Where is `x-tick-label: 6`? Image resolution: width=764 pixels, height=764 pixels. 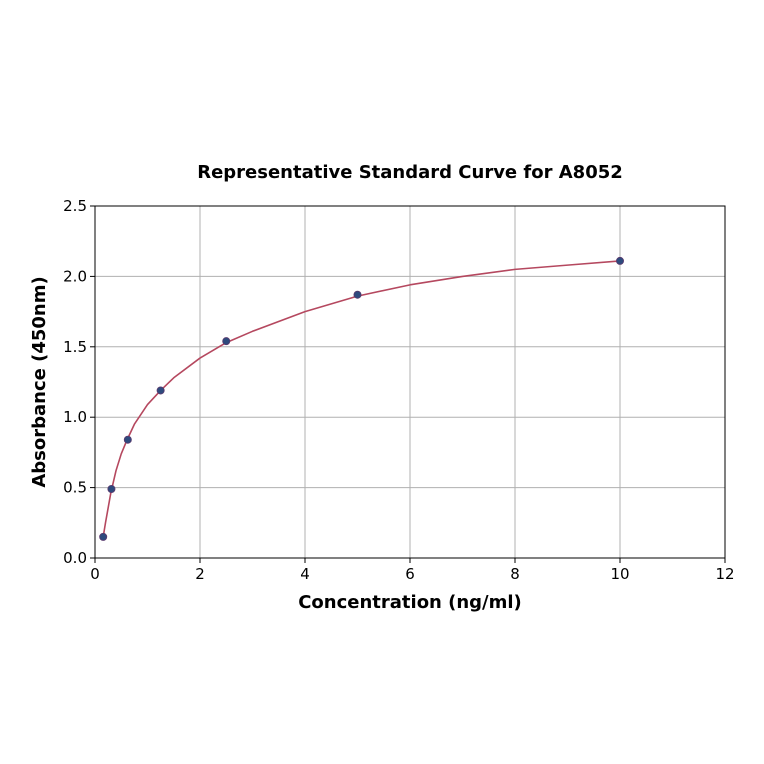
x-tick-label: 6 is located at coordinates (410, 574).